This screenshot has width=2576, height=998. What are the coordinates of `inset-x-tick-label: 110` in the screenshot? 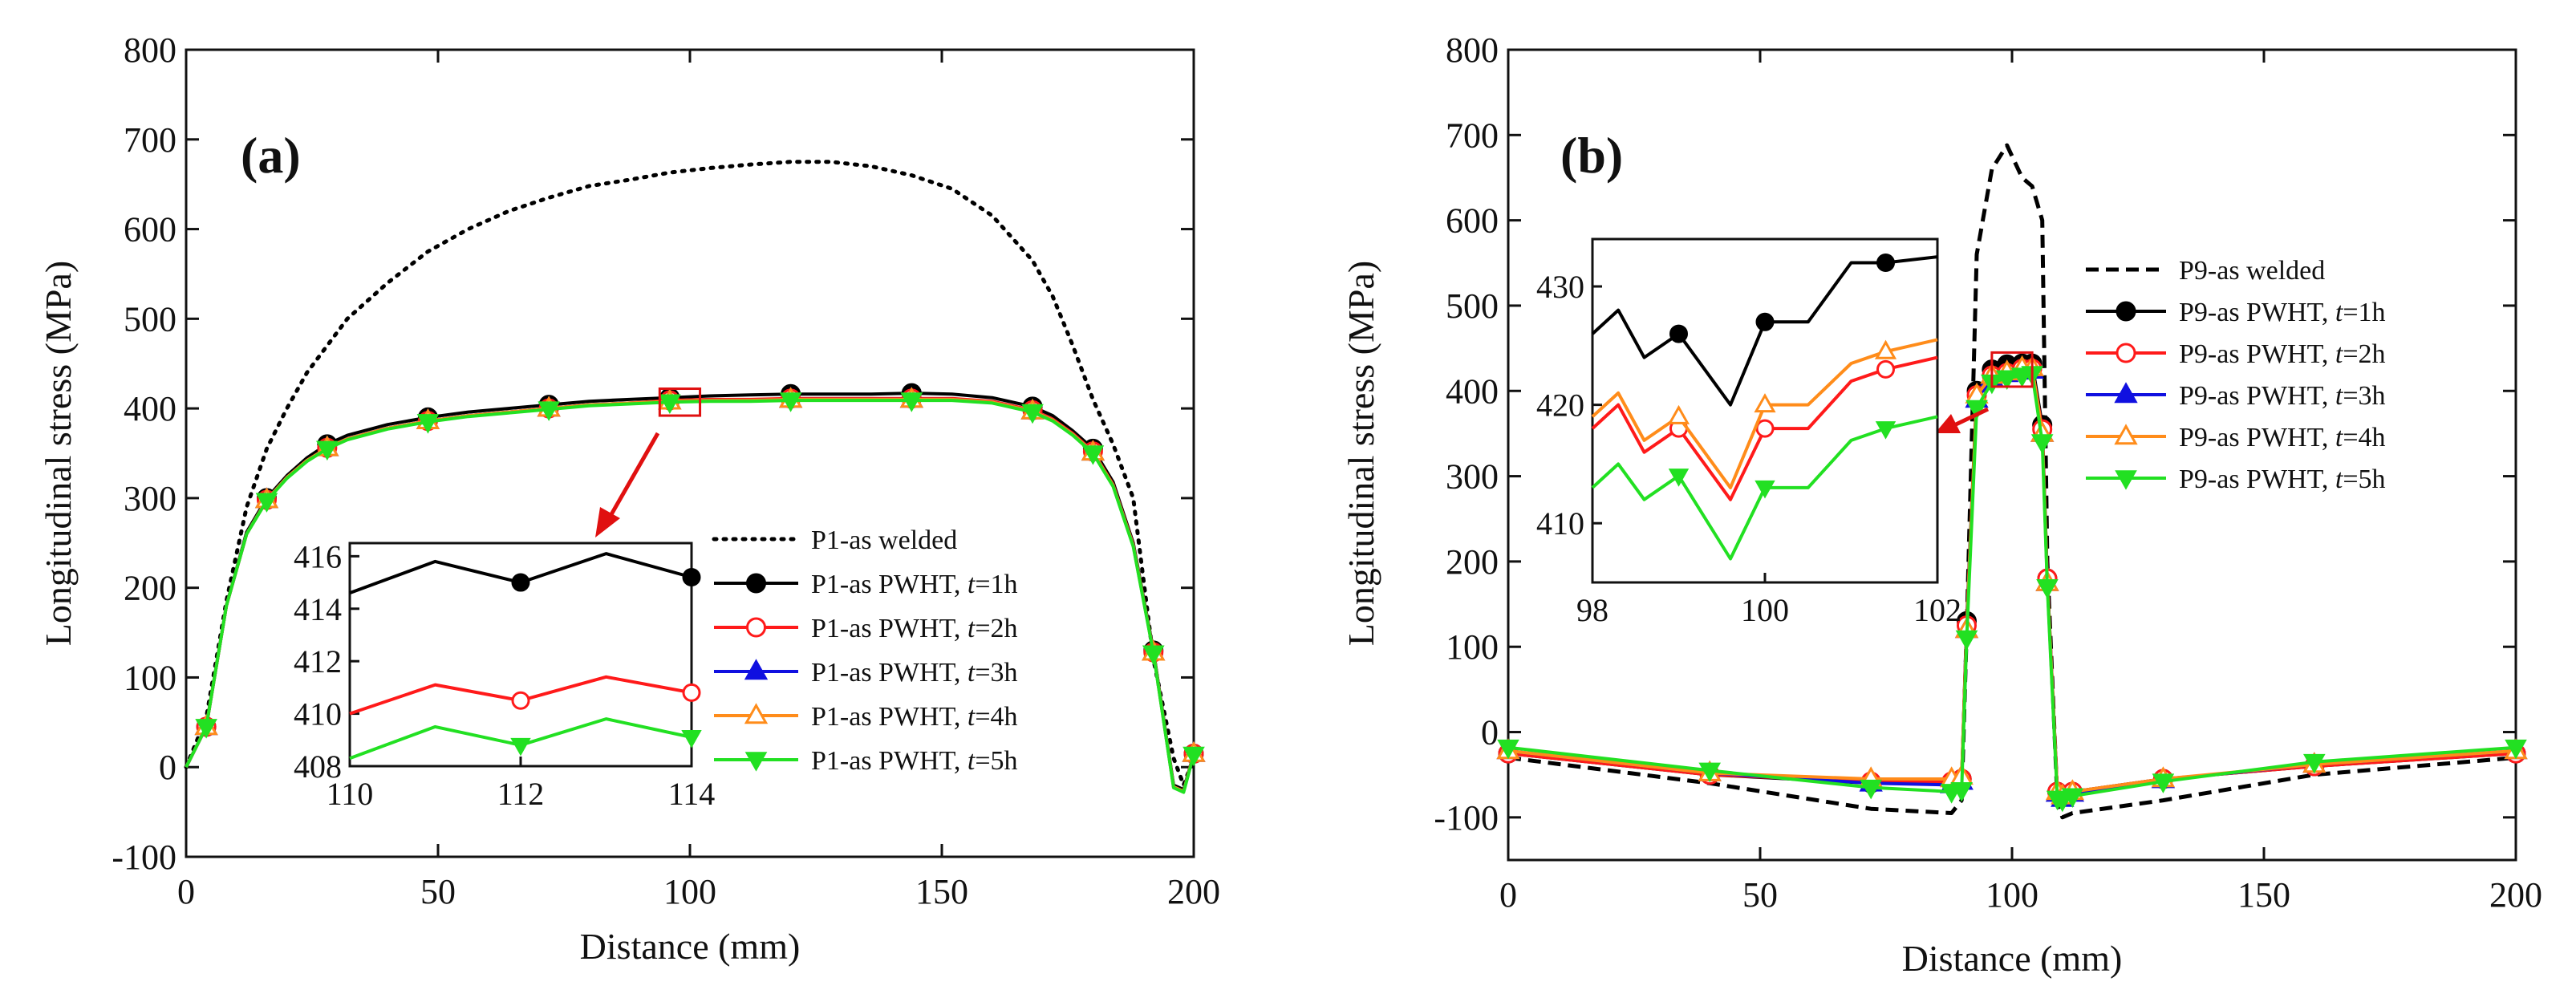 It's located at (350, 794).